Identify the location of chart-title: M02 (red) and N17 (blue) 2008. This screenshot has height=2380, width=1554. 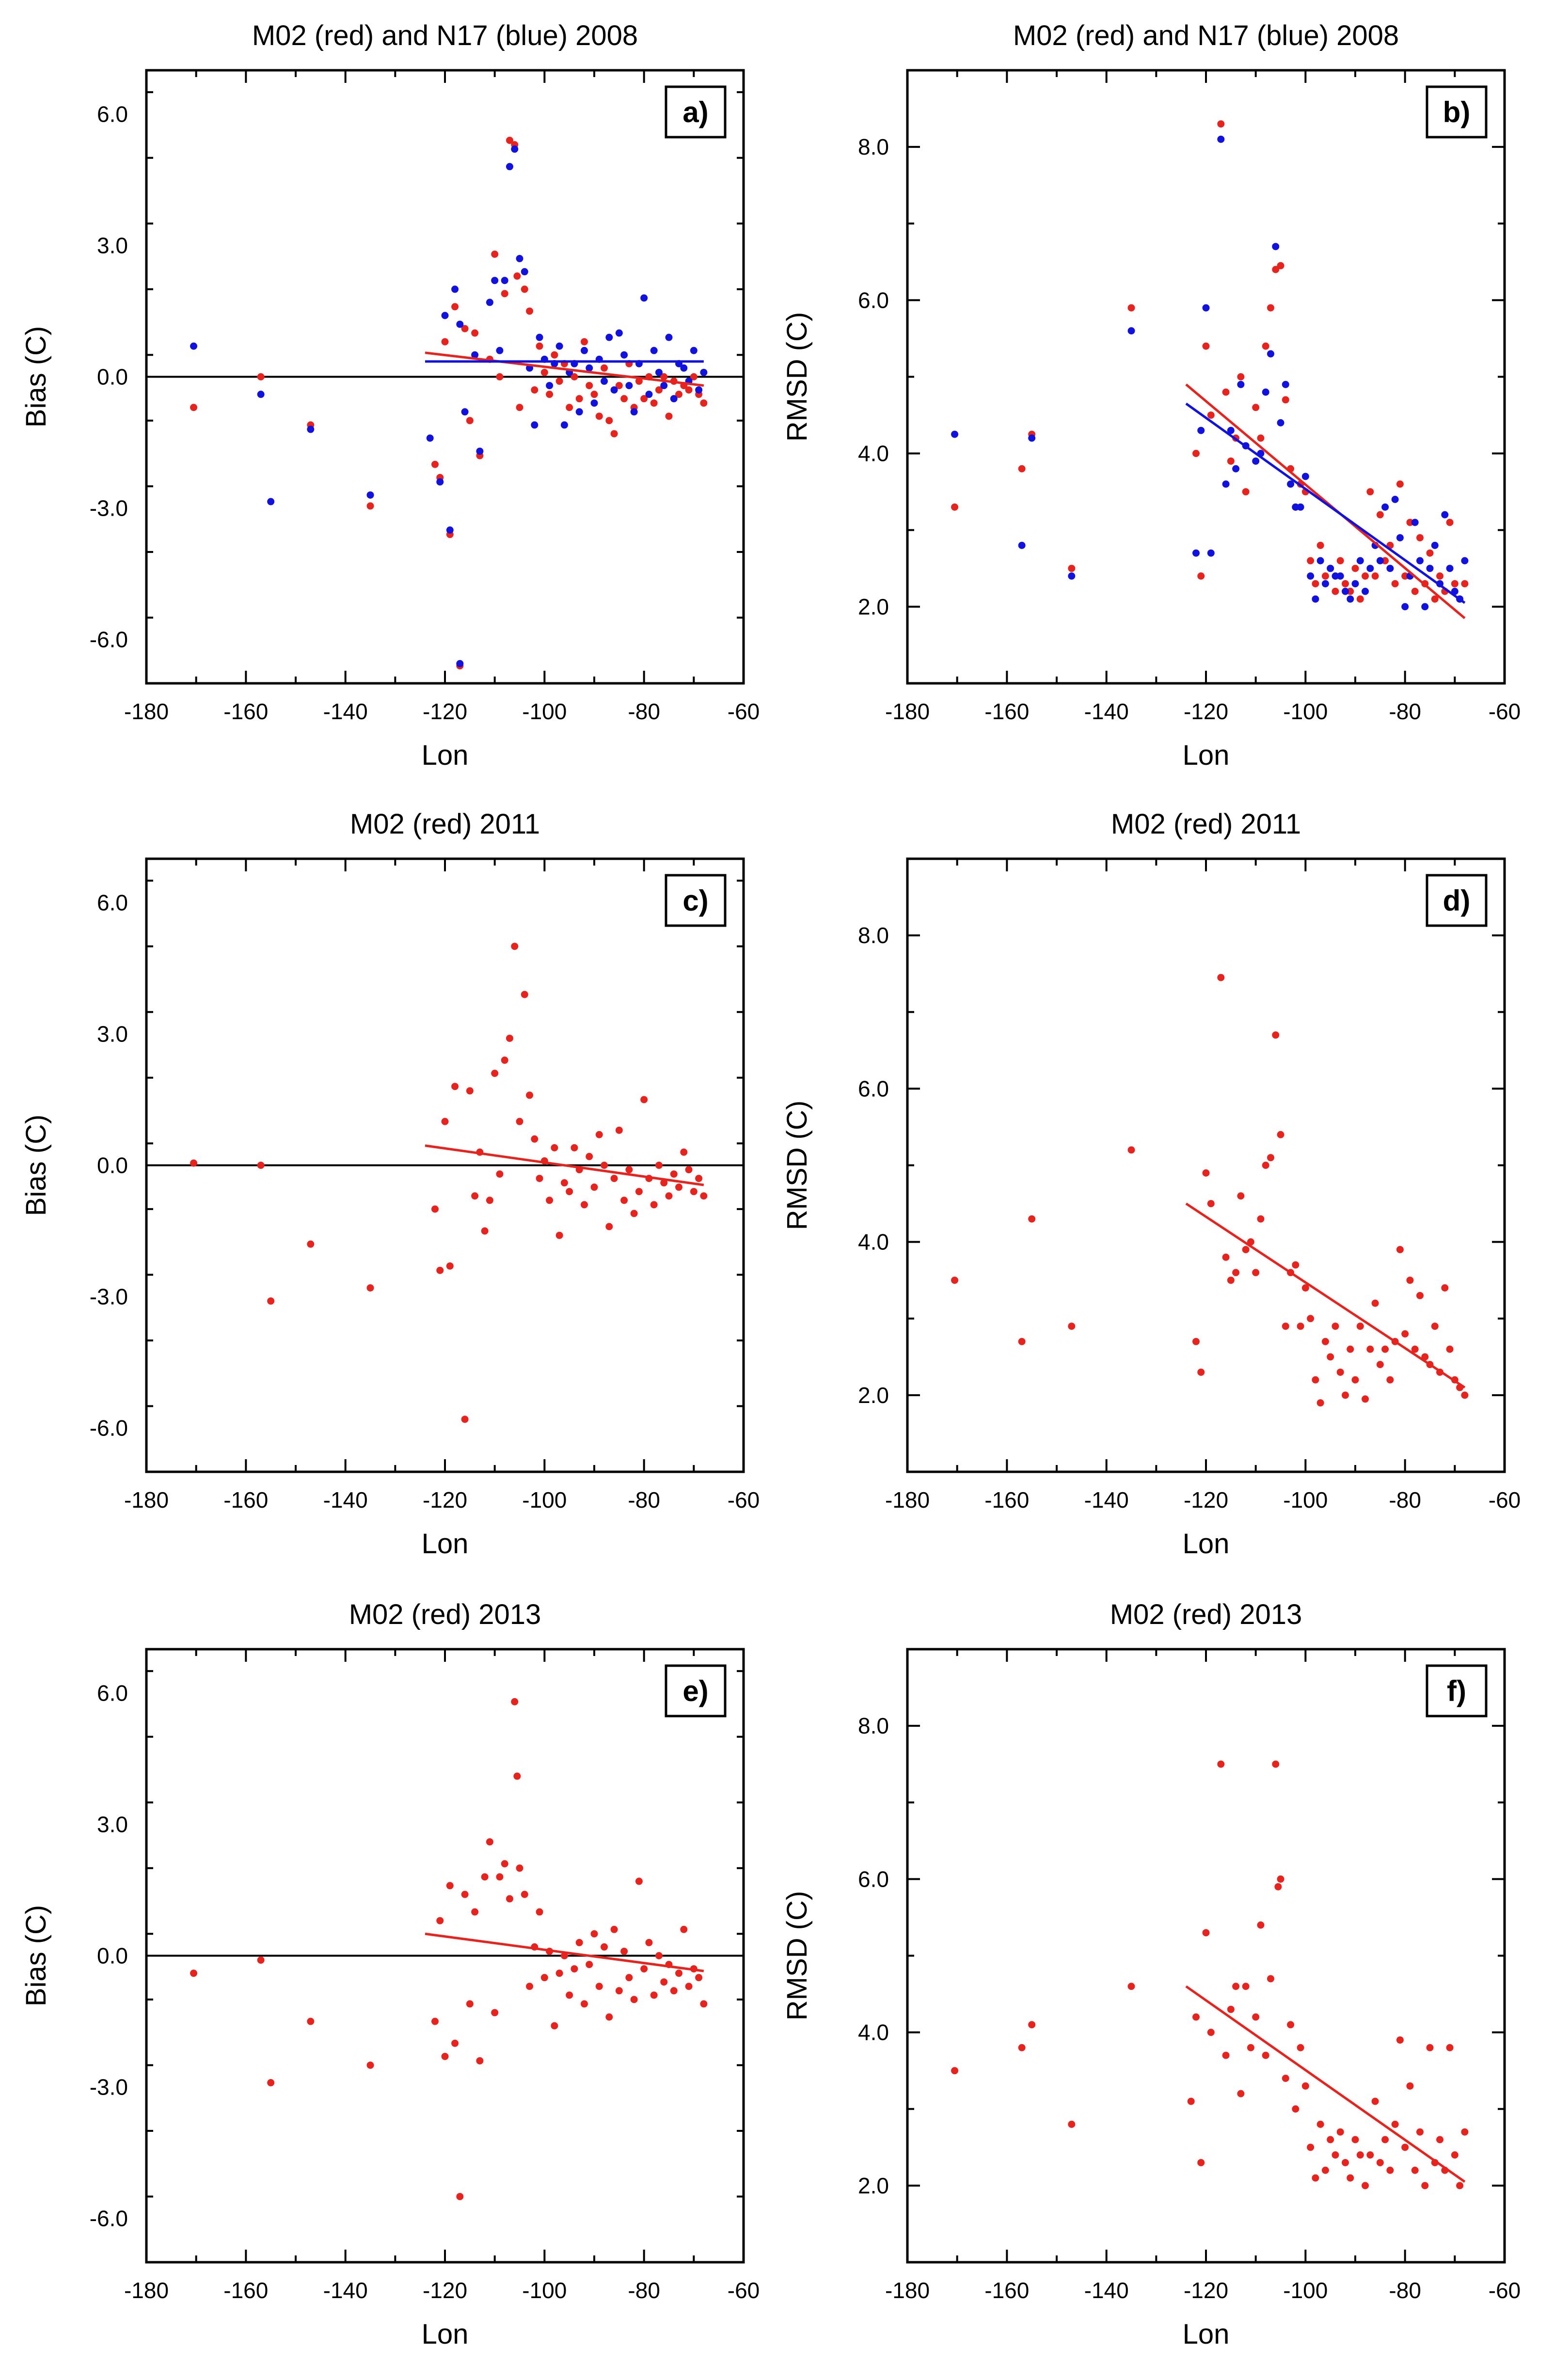
(445, 35).